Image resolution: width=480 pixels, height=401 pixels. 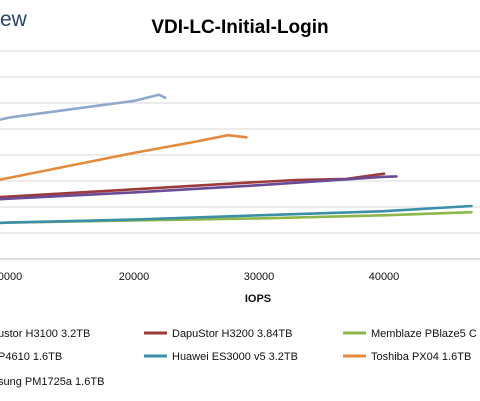 I want to click on x-tick-label: 20000, so click(x=134, y=277).